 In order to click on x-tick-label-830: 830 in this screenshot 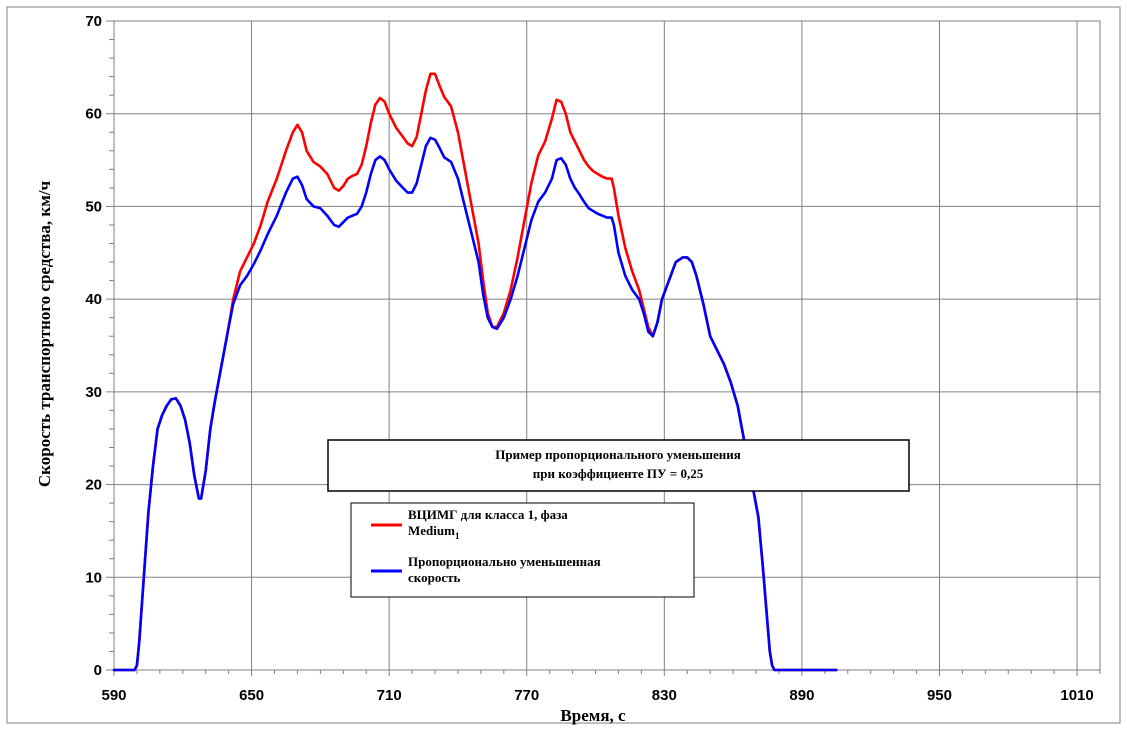, I will do `click(664, 695)`.